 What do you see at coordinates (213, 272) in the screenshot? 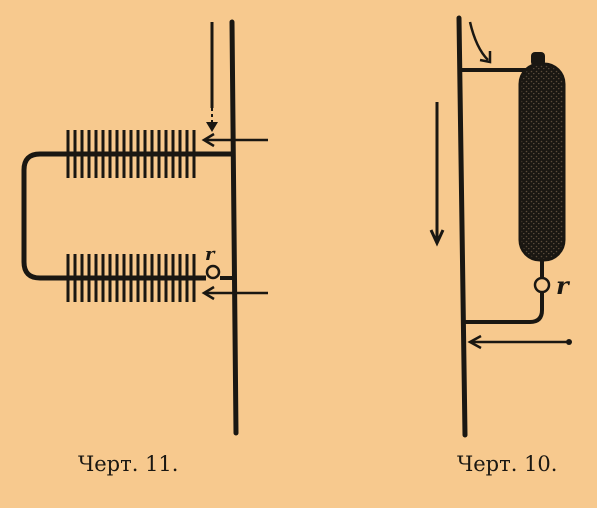
I see `fig11-tap-valve` at bounding box center [213, 272].